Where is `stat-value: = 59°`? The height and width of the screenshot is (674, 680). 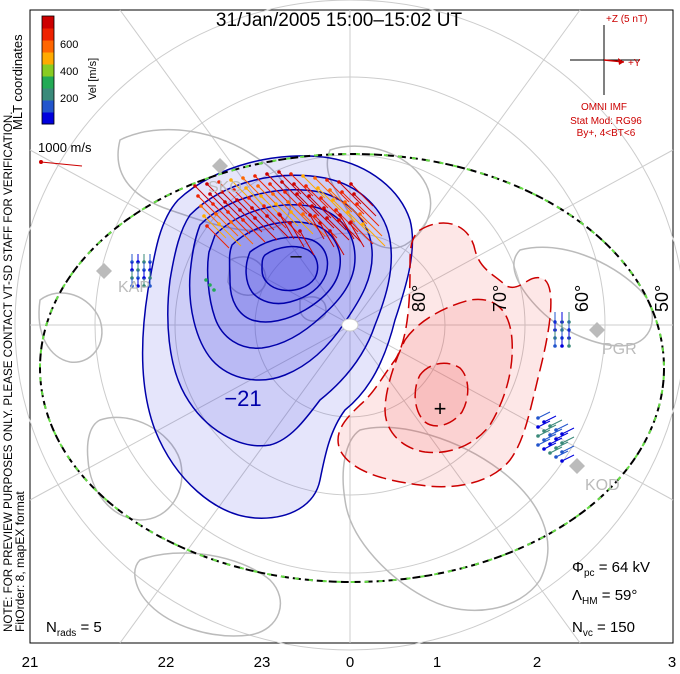 stat-value: = 59° is located at coordinates (618, 595).